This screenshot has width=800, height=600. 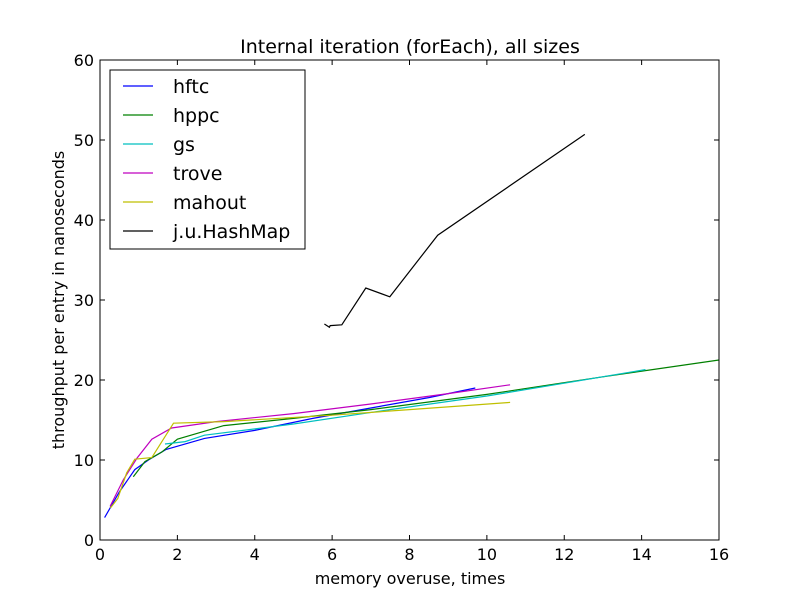 What do you see at coordinates (166, 87) in the screenshot?
I see `legend-entry: hftc` at bounding box center [166, 87].